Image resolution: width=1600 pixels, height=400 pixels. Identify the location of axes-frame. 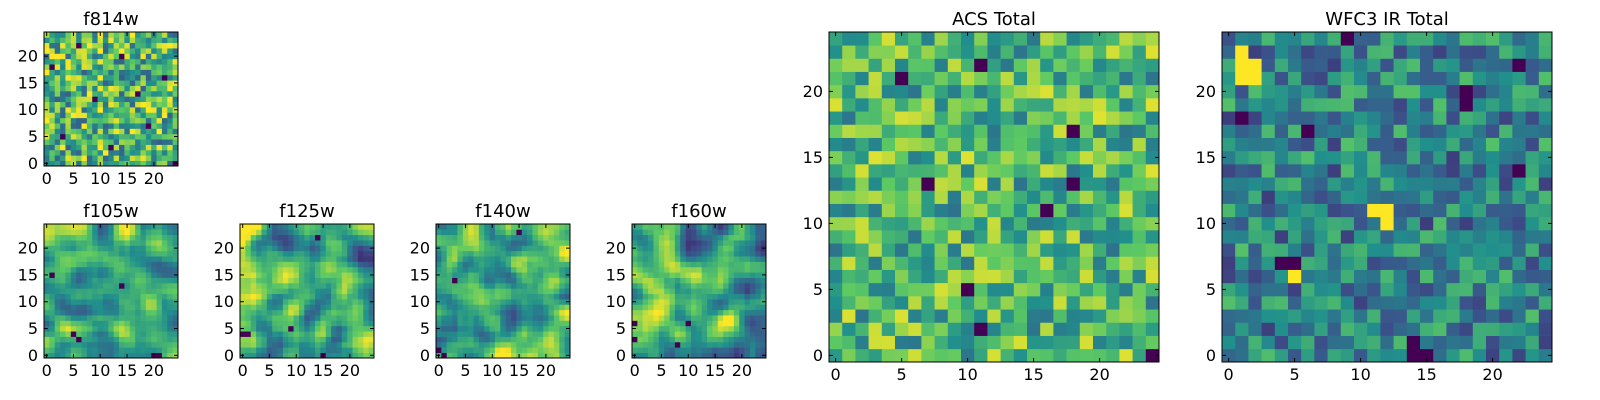
(307, 291).